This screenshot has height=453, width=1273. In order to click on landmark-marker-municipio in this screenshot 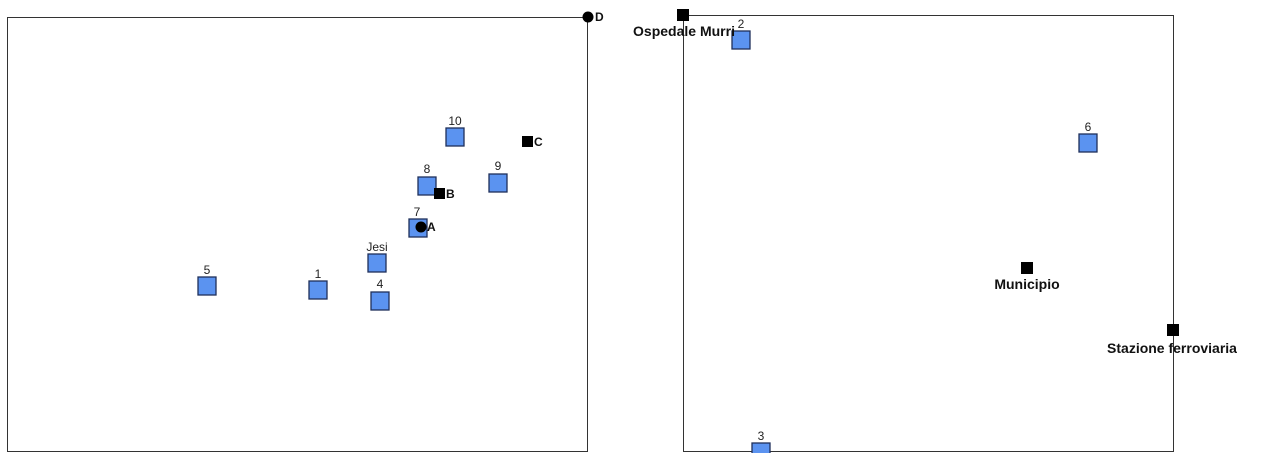, I will do `click(1027, 268)`.